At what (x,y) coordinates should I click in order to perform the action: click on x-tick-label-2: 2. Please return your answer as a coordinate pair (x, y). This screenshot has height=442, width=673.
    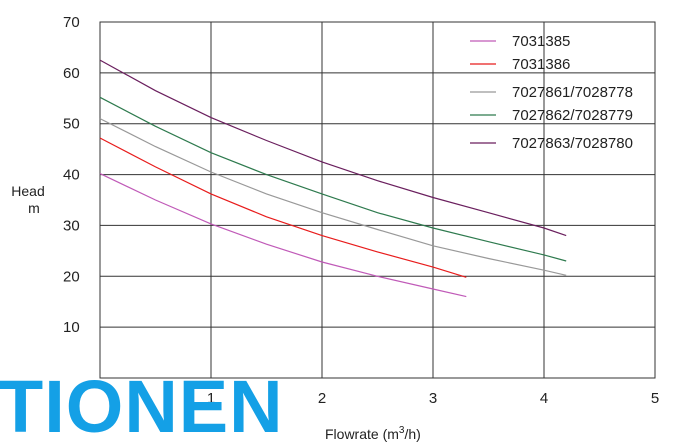
    Looking at the image, I should click on (322, 398).